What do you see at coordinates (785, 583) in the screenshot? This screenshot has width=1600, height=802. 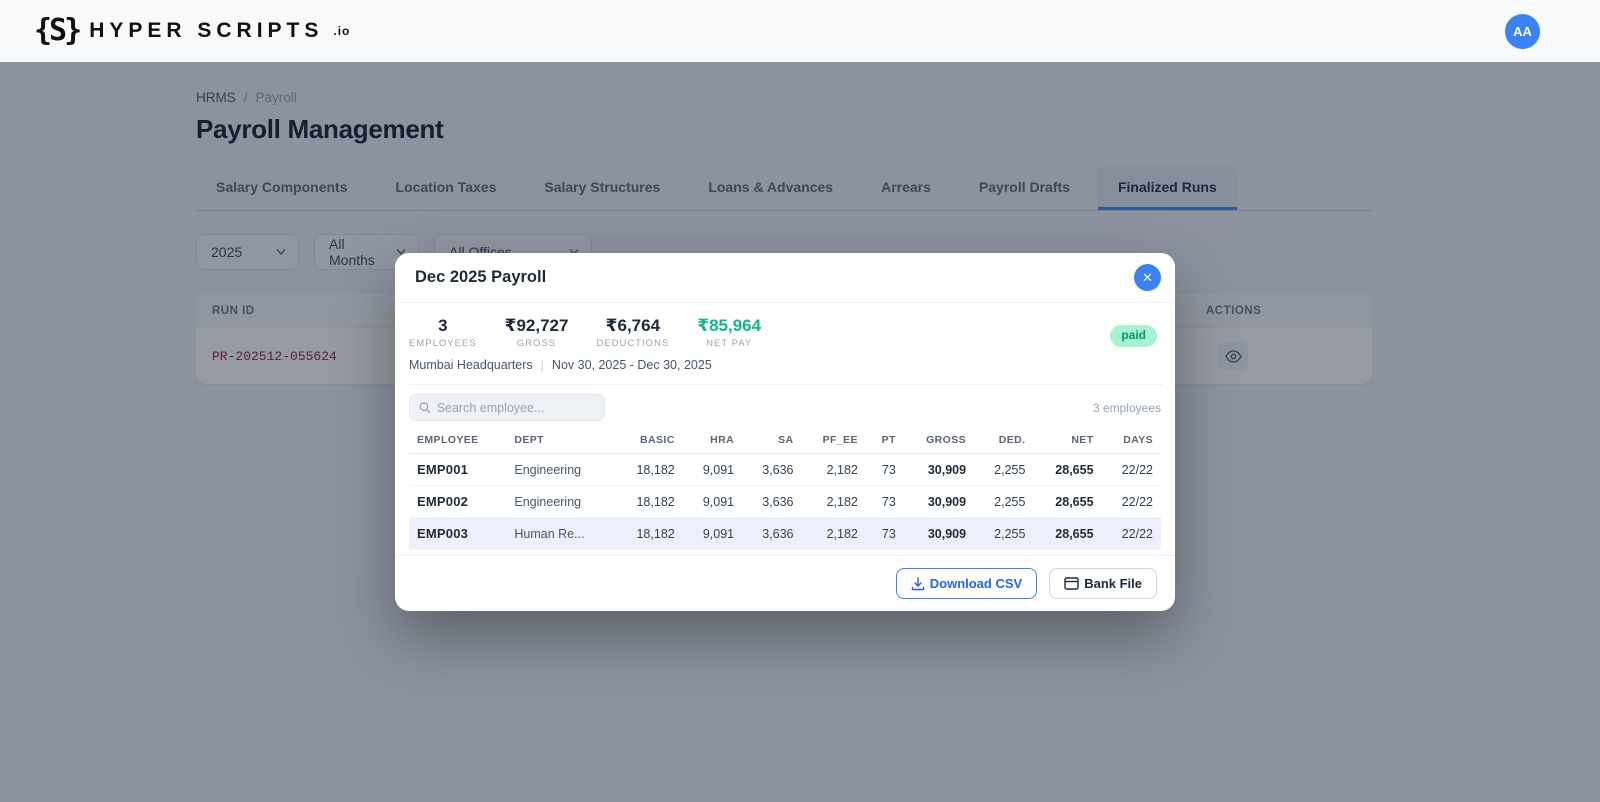 I see `modal-footer: Download CSV Bank File` at bounding box center [785, 583].